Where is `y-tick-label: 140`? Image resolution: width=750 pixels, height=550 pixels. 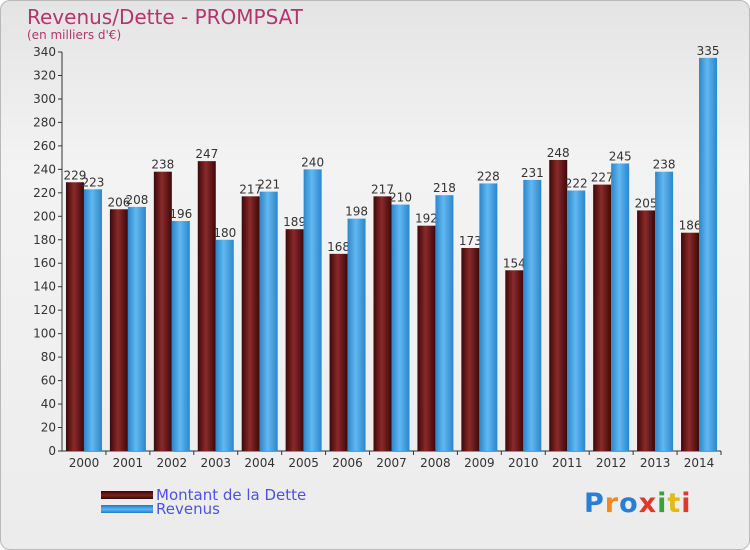
y-tick-label: 140 is located at coordinates (44, 287).